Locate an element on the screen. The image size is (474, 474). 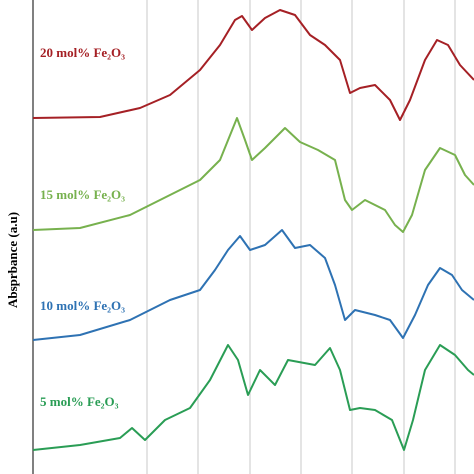
y-axis-label: Absprbance (a.u) is located at coordinates (12, 260).